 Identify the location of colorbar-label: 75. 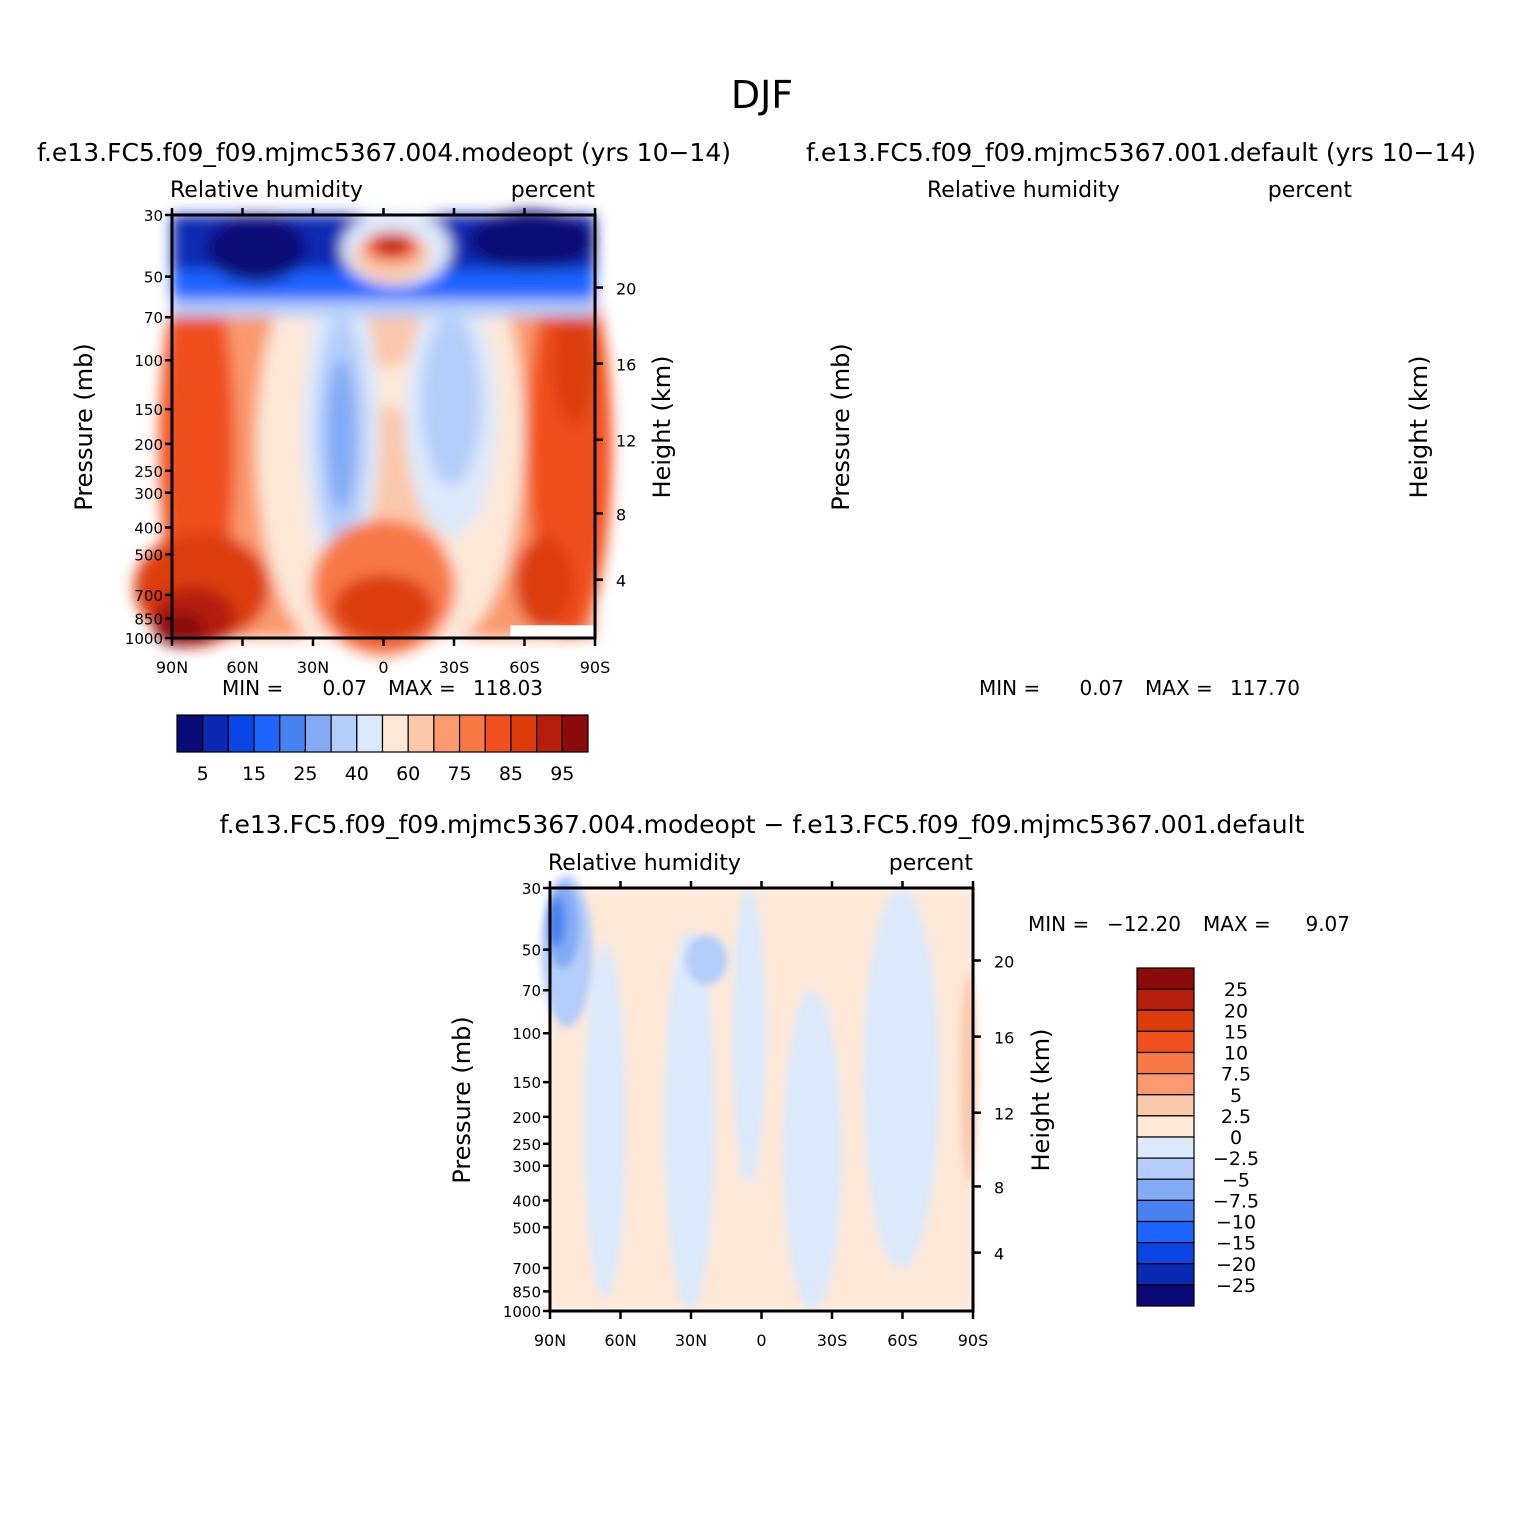
(459, 774).